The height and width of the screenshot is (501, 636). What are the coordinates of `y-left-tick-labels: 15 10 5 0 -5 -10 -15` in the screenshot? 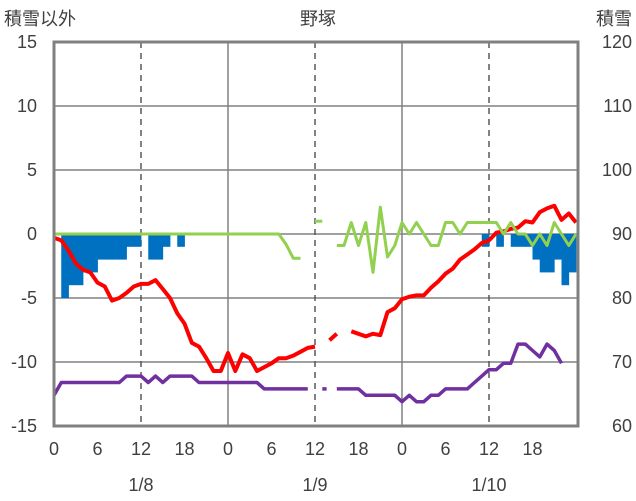 It's located at (24, 234).